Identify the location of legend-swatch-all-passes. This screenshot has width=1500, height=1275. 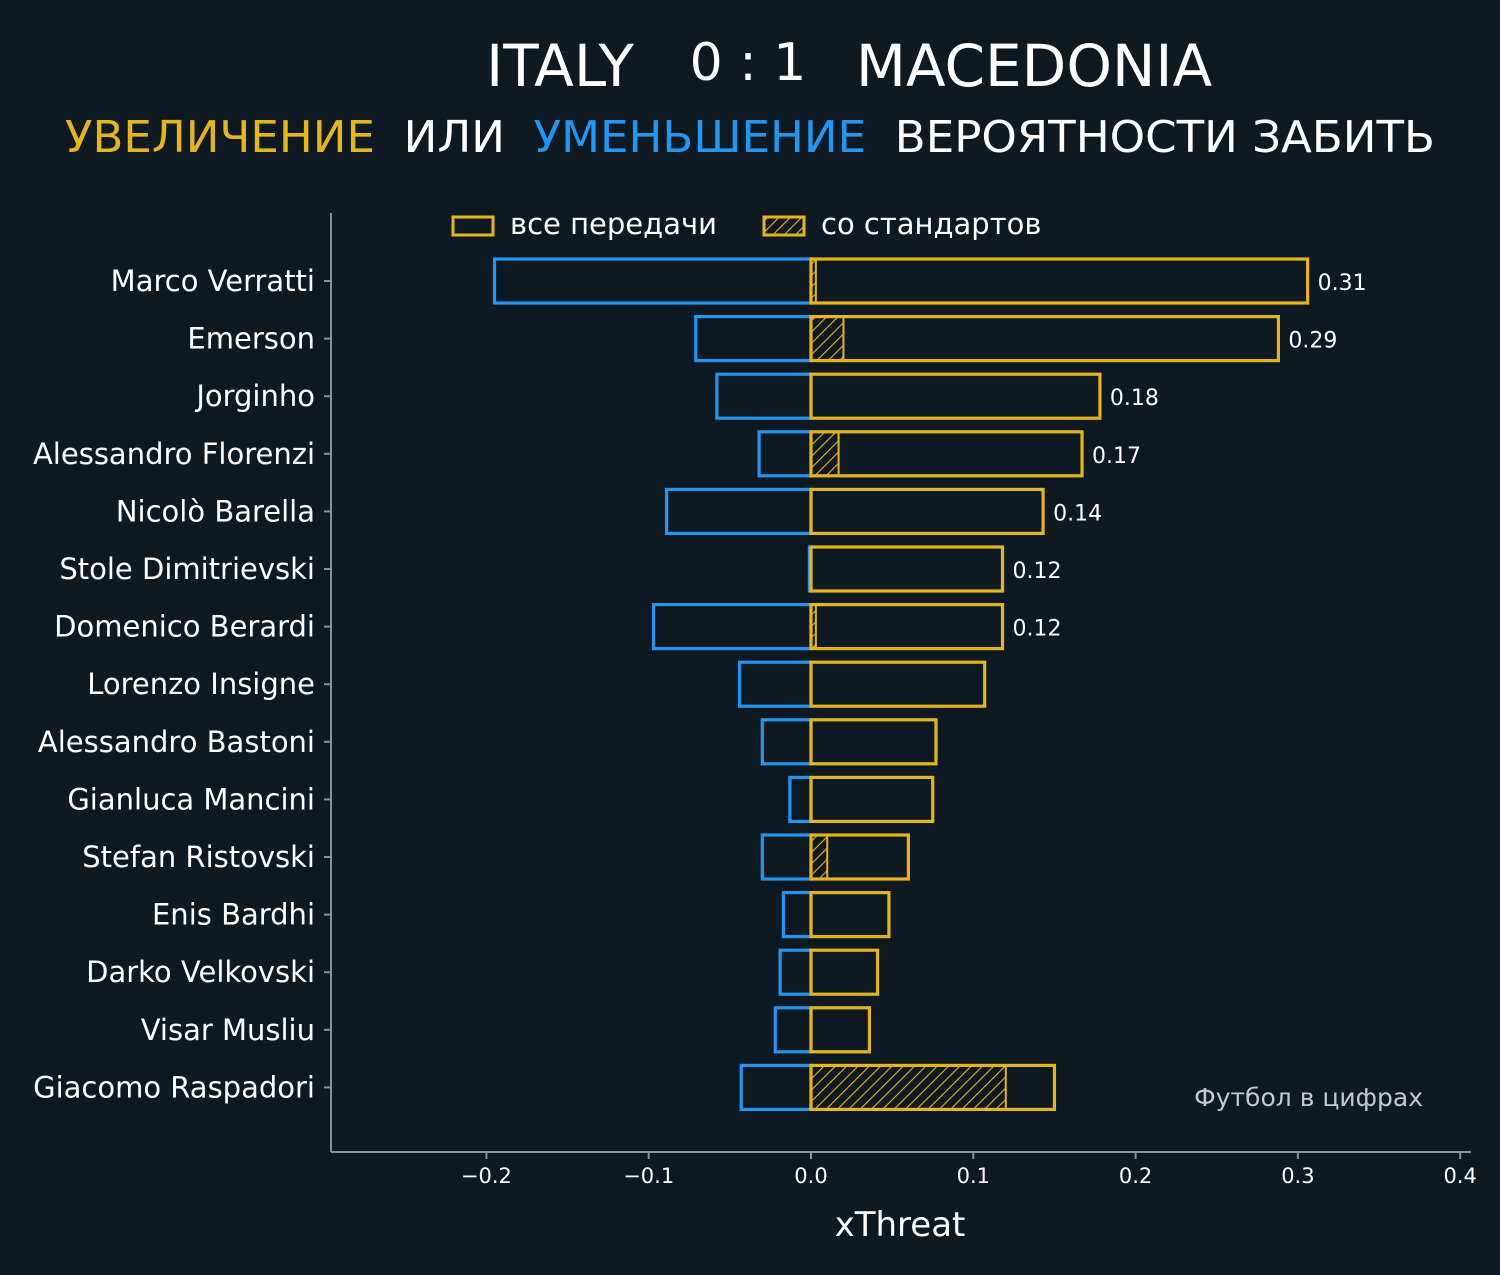
(473, 226).